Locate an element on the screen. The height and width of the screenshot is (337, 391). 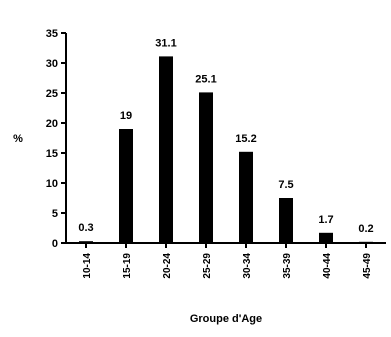
x-tick-label: 30-34 is located at coordinates (247, 266).